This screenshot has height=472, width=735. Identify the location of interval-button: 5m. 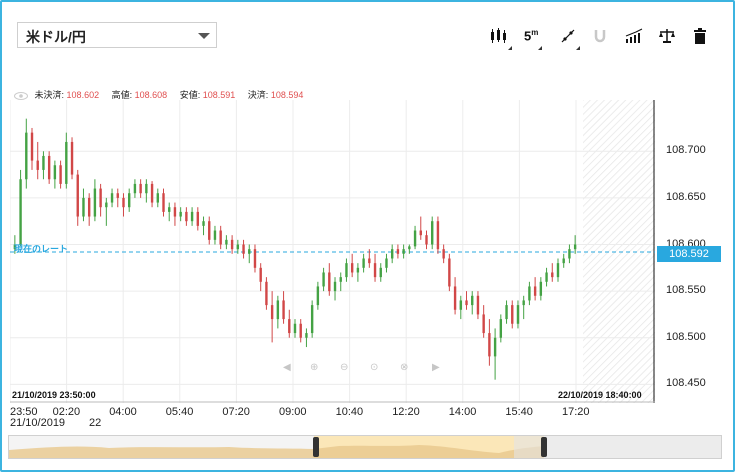
(533, 39).